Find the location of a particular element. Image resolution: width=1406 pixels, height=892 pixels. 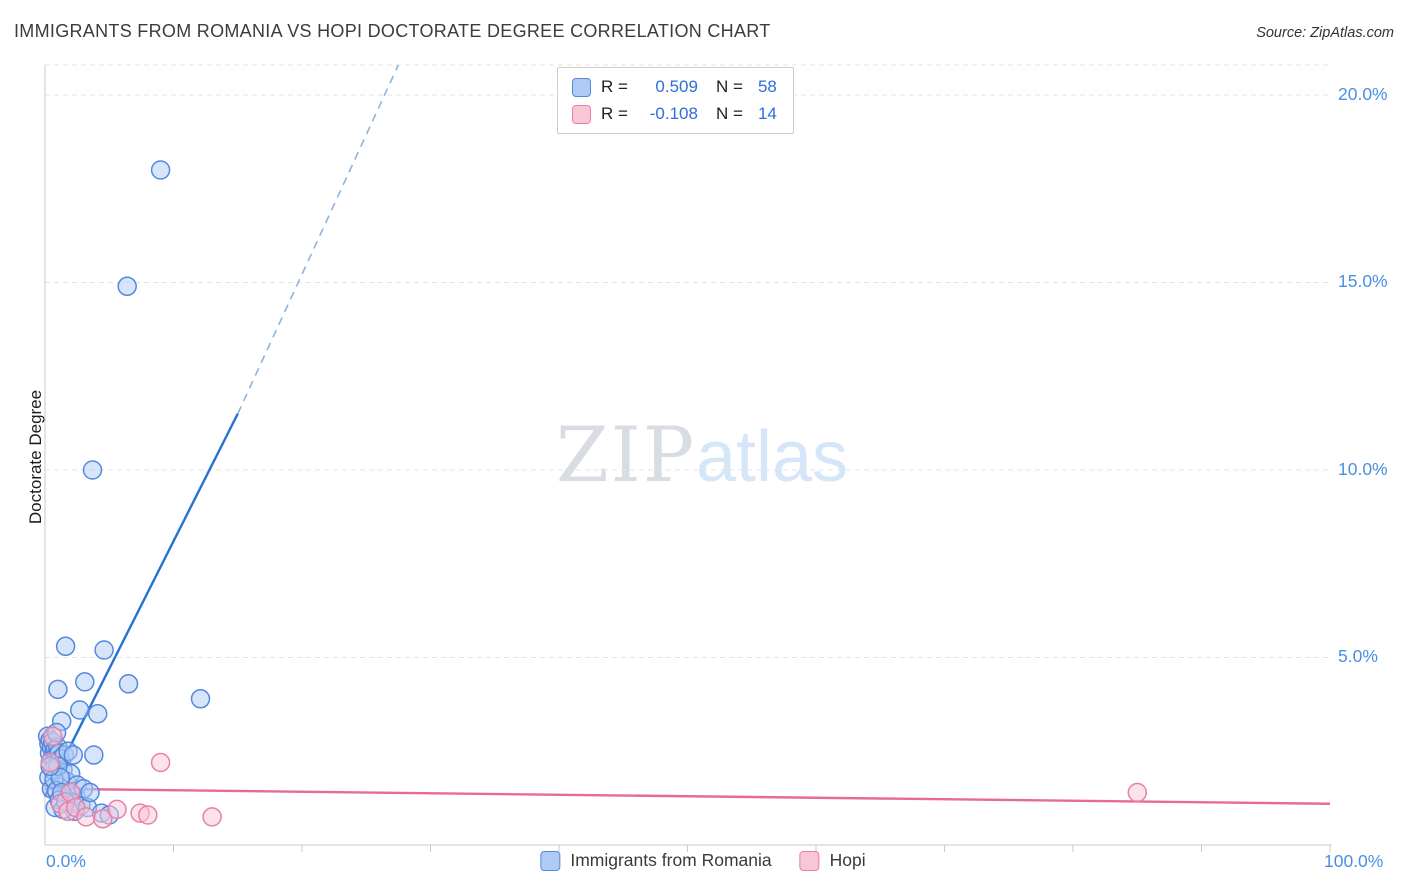

y-tick-10: 10.0% is located at coordinates (1363, 469).